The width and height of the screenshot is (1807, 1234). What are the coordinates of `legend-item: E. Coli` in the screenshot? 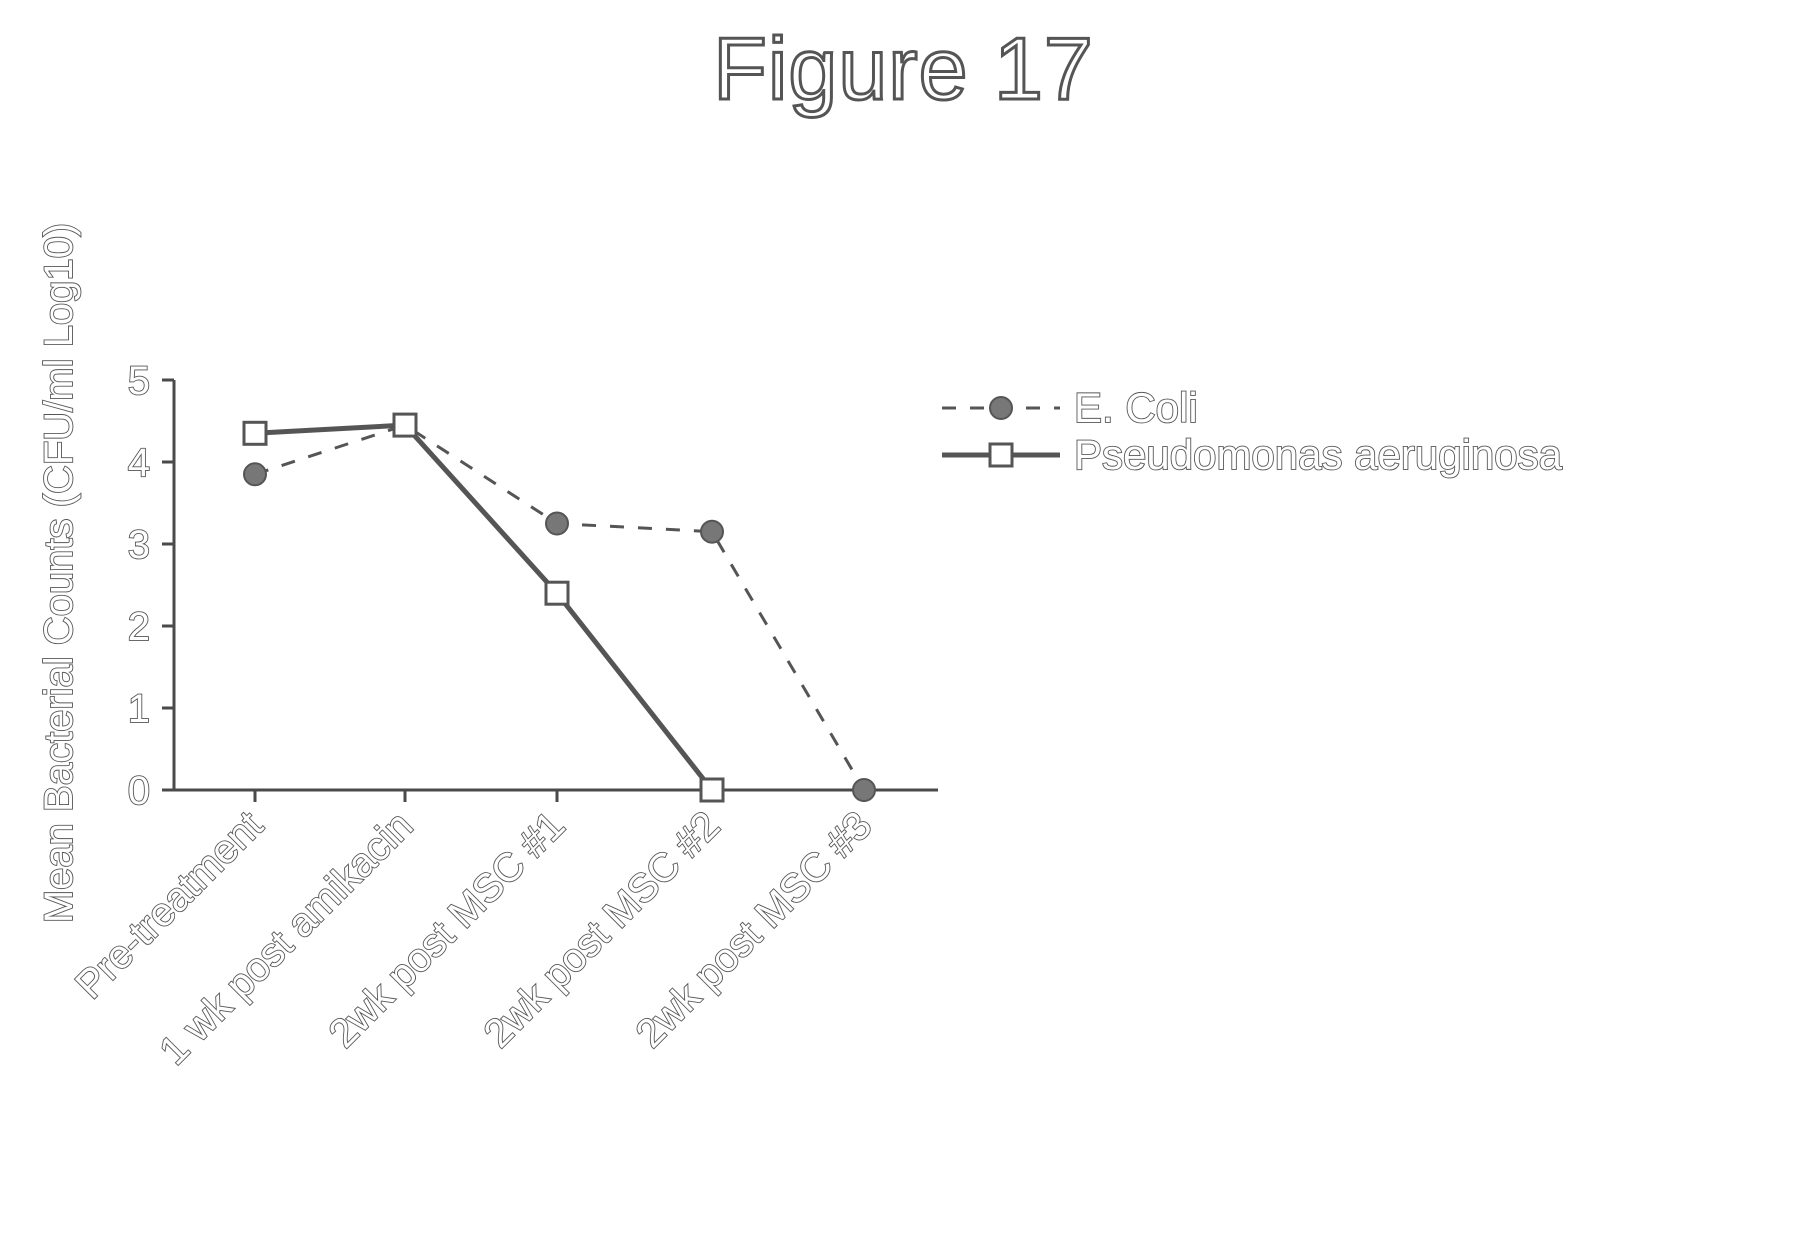 It's located at (1070, 407).